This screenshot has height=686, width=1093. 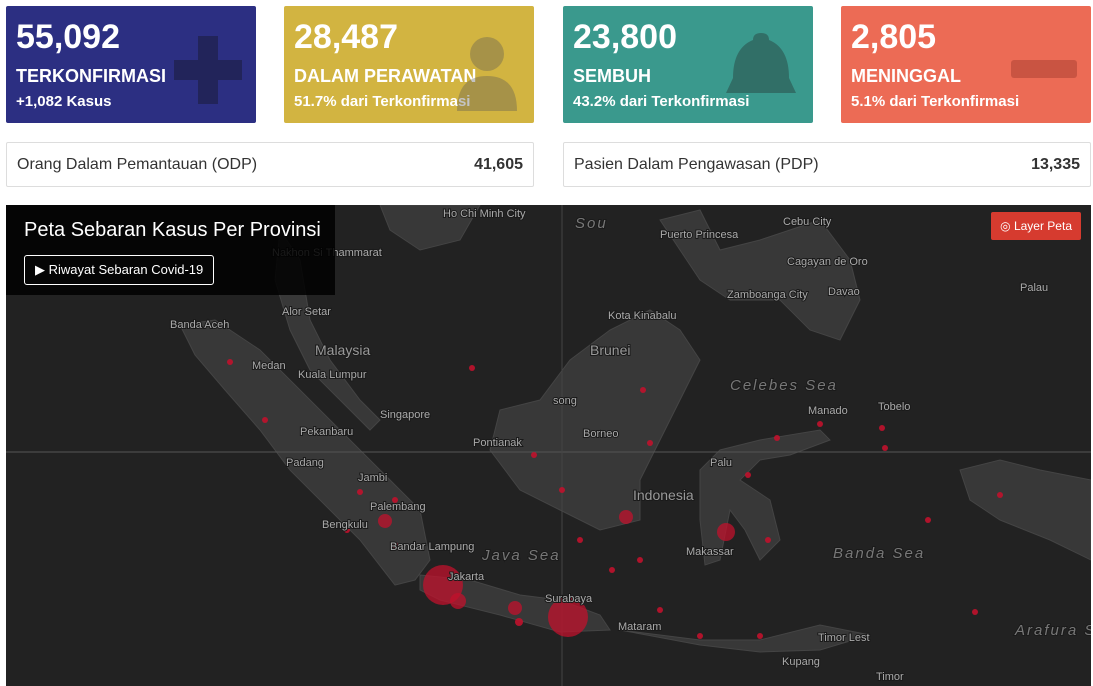 What do you see at coordinates (767, 295) in the screenshot?
I see `map-label: Zamboanga City` at bounding box center [767, 295].